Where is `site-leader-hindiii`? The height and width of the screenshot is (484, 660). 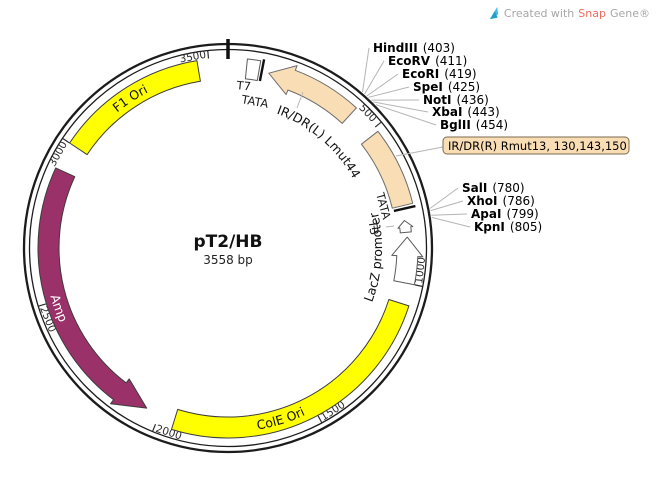
site-leader-hindiii is located at coordinates (366, 70).